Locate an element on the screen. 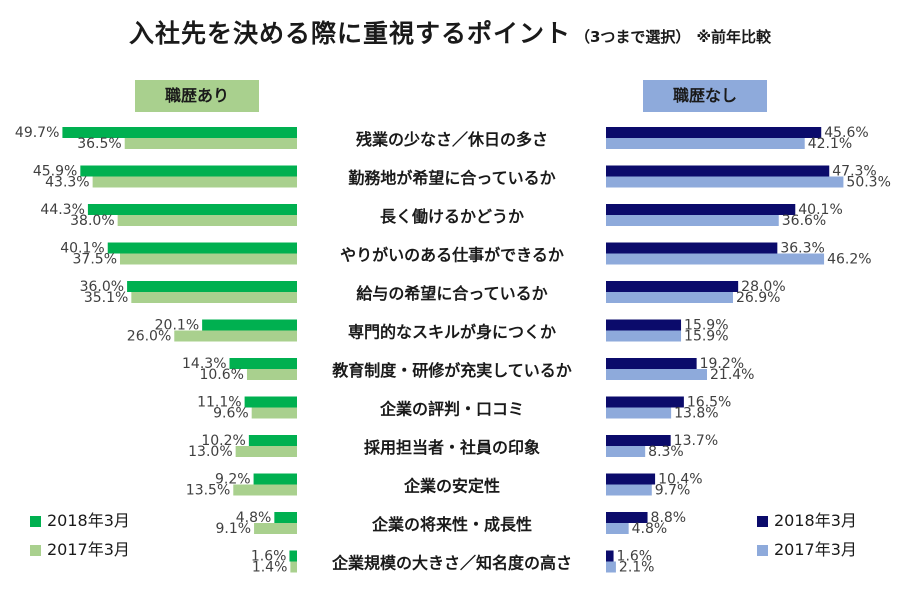 This screenshot has width=900, height=600. value-label-right-2017: 50.3% is located at coordinates (868, 183).